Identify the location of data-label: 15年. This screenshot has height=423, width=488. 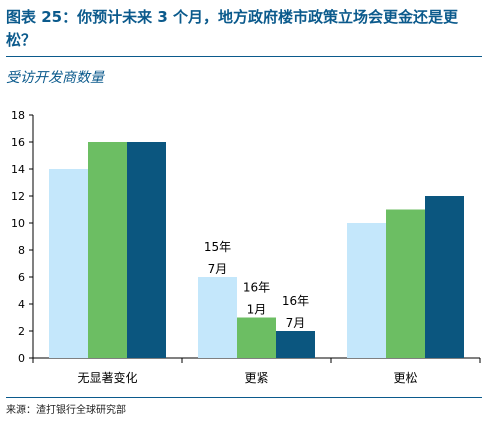
(217, 247).